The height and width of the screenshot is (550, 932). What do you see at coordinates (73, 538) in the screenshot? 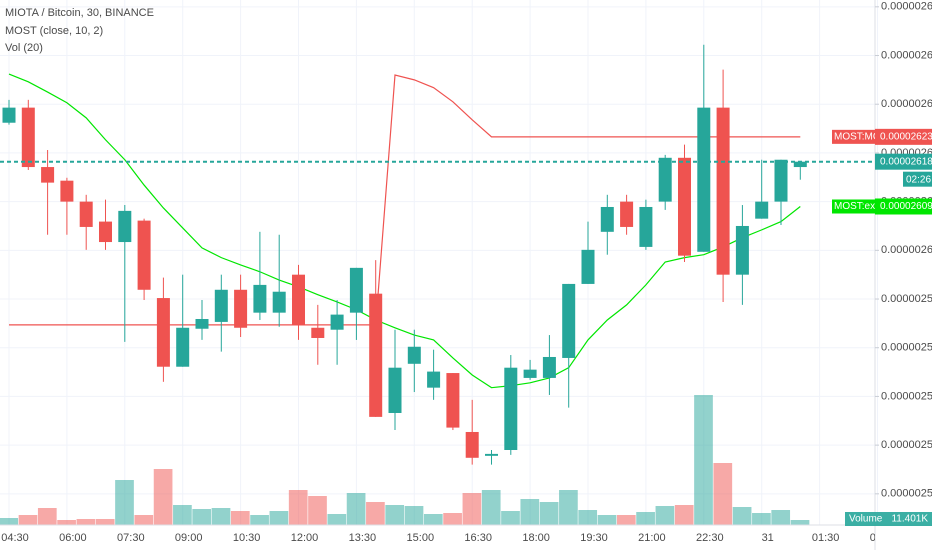
I see `x-tick-label: 06:00` at bounding box center [73, 538].